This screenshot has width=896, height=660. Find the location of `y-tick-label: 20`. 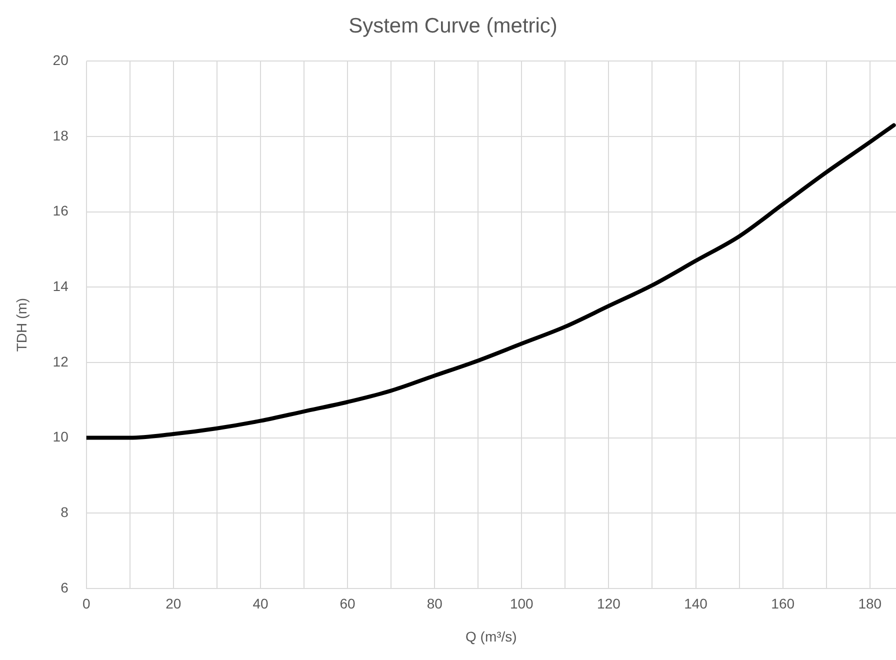

y-tick-label: 20 is located at coordinates (60, 60).